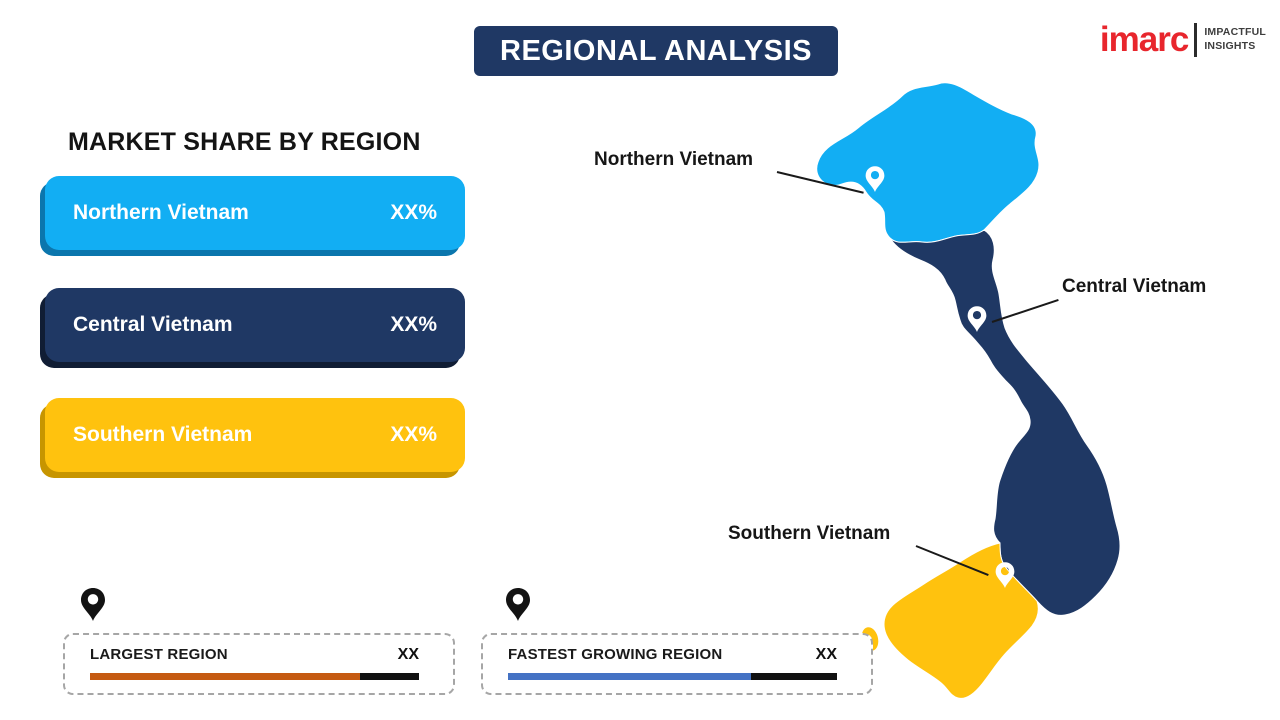 This screenshot has height=720, width=1280. What do you see at coordinates (961, 620) in the screenshot?
I see `map-region-southern-vietnam` at bounding box center [961, 620].